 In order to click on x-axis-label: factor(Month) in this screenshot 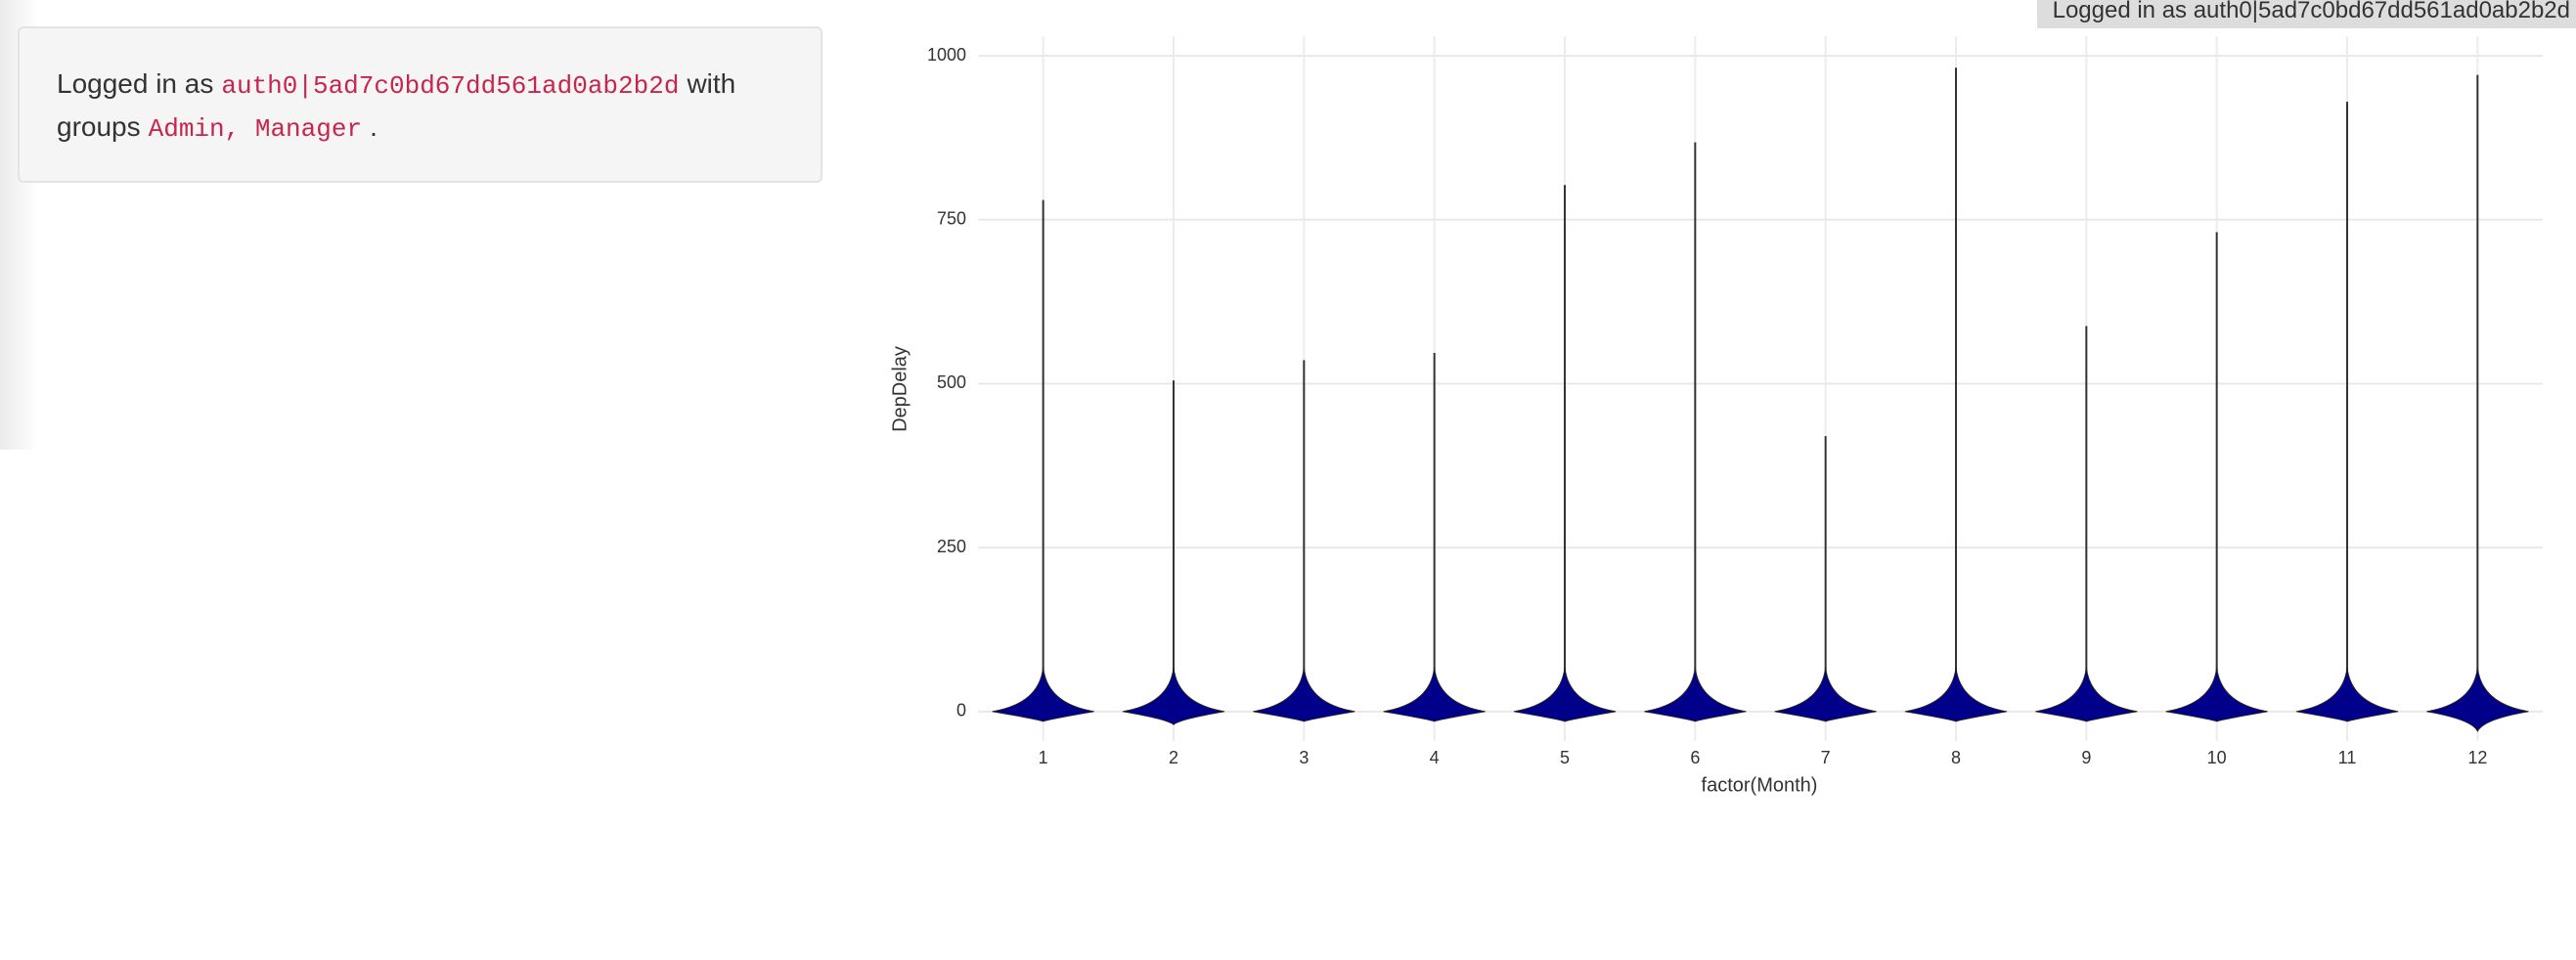, I will do `click(1760, 785)`.